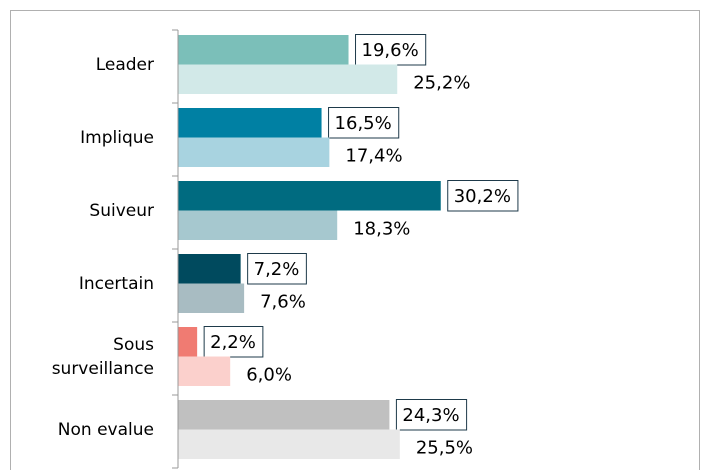  What do you see at coordinates (283, 301) in the screenshot?
I see `value-label: 7,6%` at bounding box center [283, 301].